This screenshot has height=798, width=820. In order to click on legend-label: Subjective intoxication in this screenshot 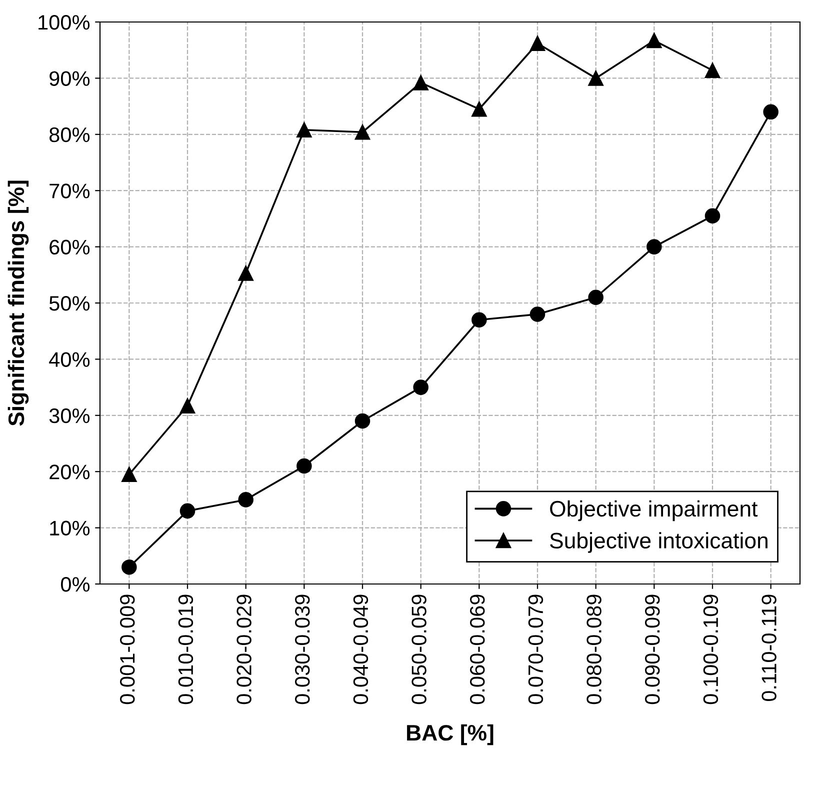, I will do `click(659, 542)`.